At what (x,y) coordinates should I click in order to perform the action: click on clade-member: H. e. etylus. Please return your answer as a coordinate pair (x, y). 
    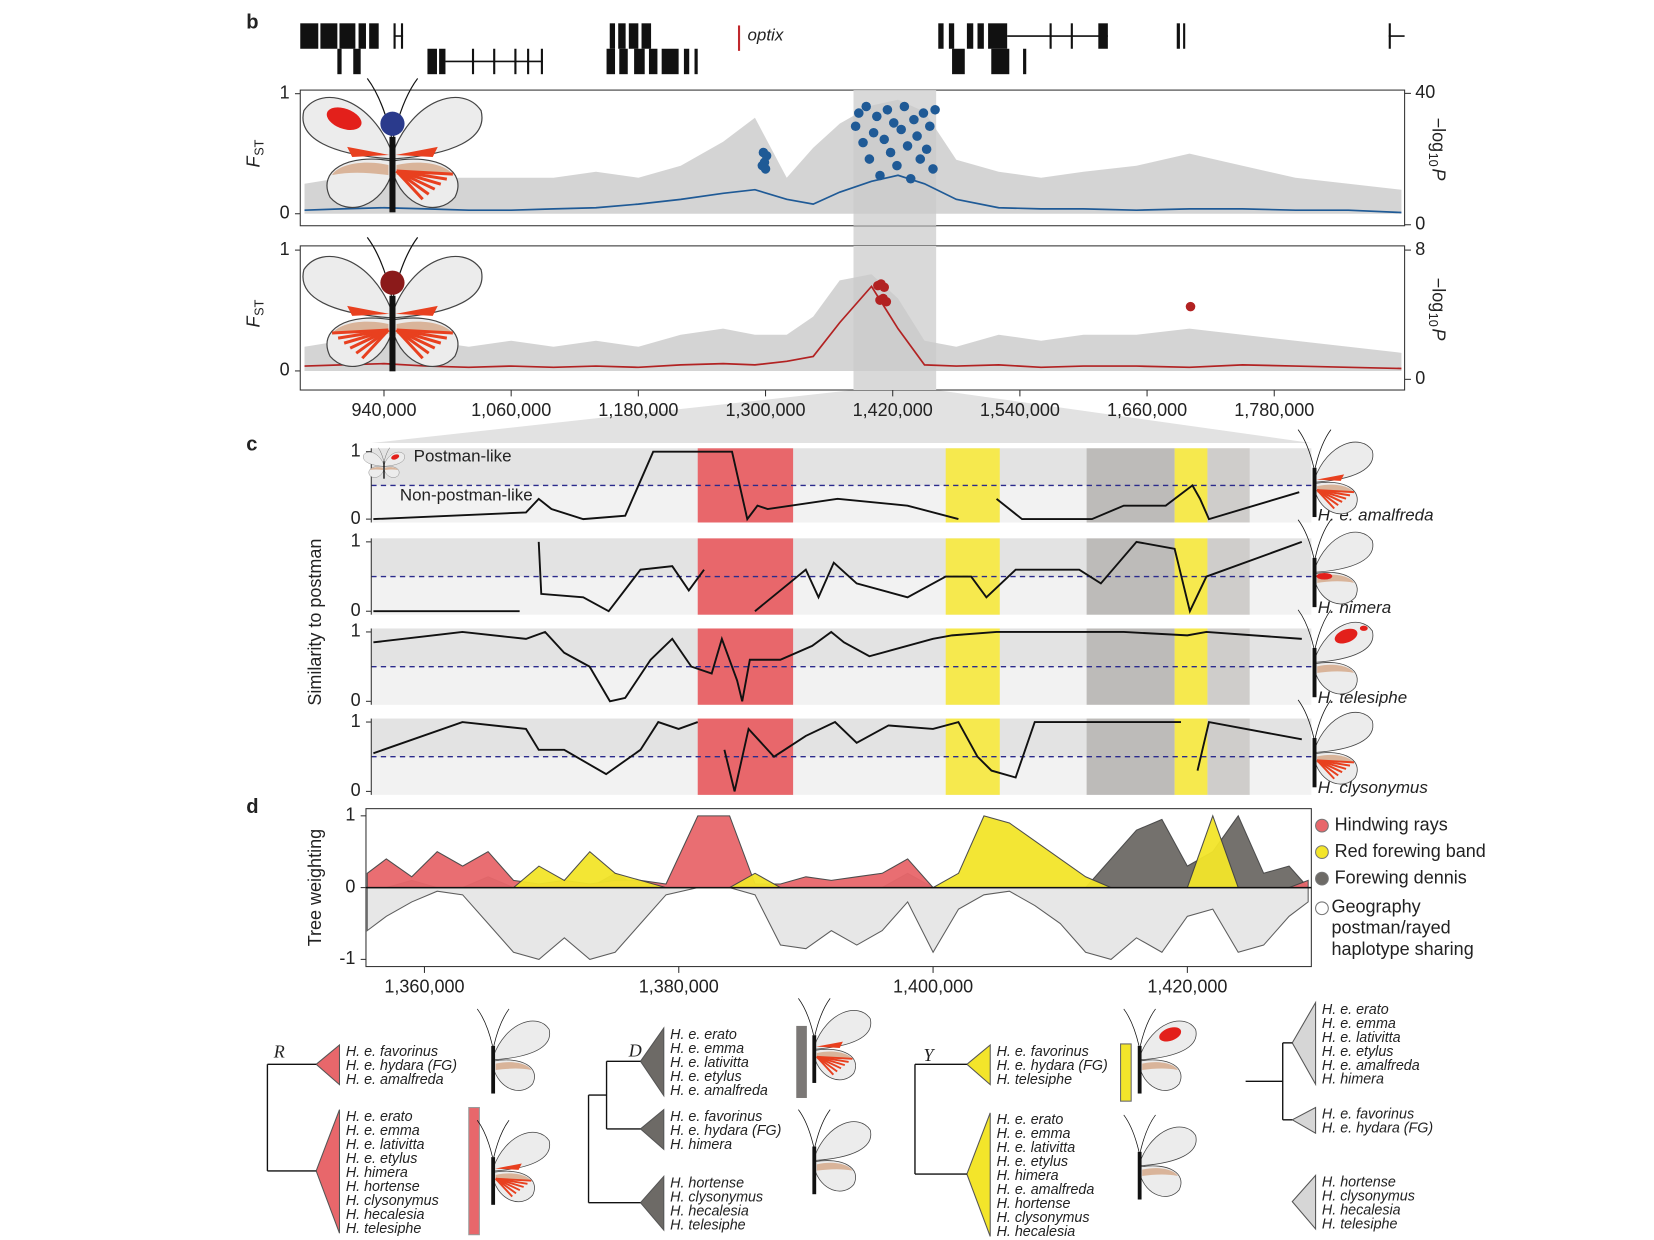
    Looking at the image, I should click on (1358, 1052).